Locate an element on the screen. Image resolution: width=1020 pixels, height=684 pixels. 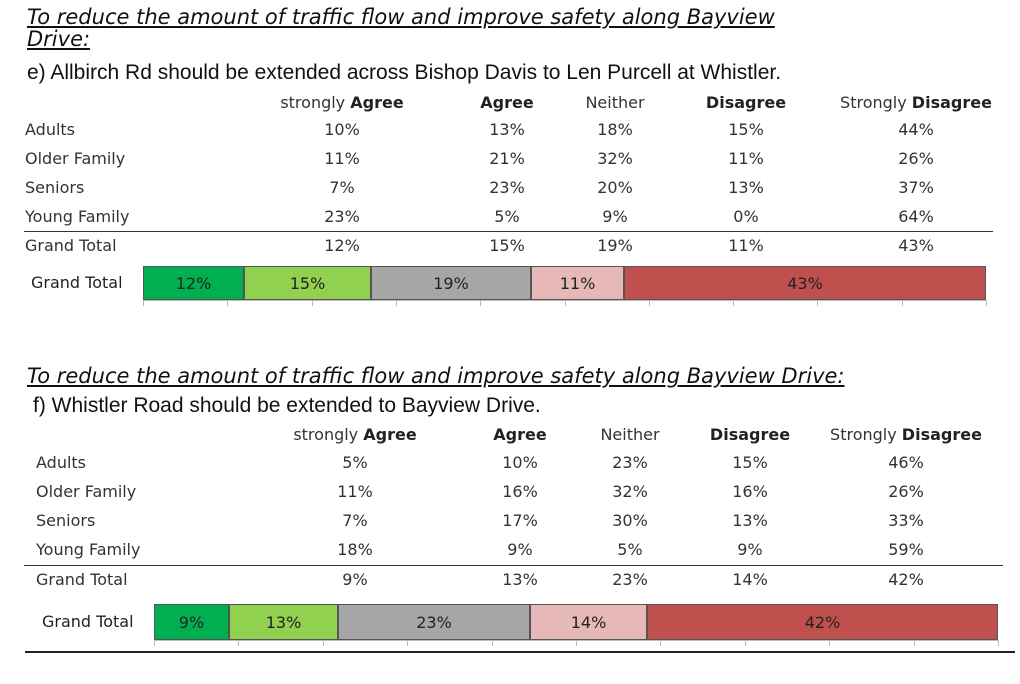
stacked-bar: 12% 15% 19% 11% 43% is located at coordinates (564, 283).